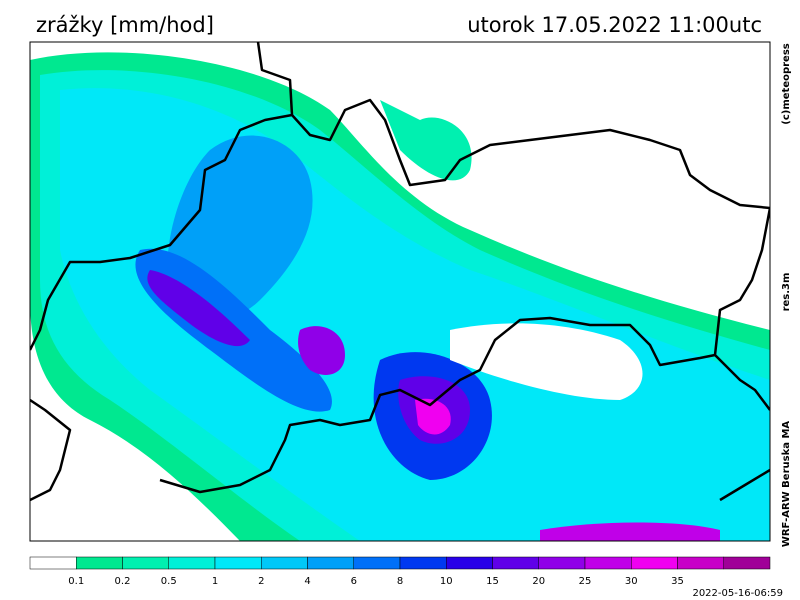 This screenshot has height=600, width=800. What do you see at coordinates (786, 292) in the screenshot?
I see `resolution: res.3m` at bounding box center [786, 292].